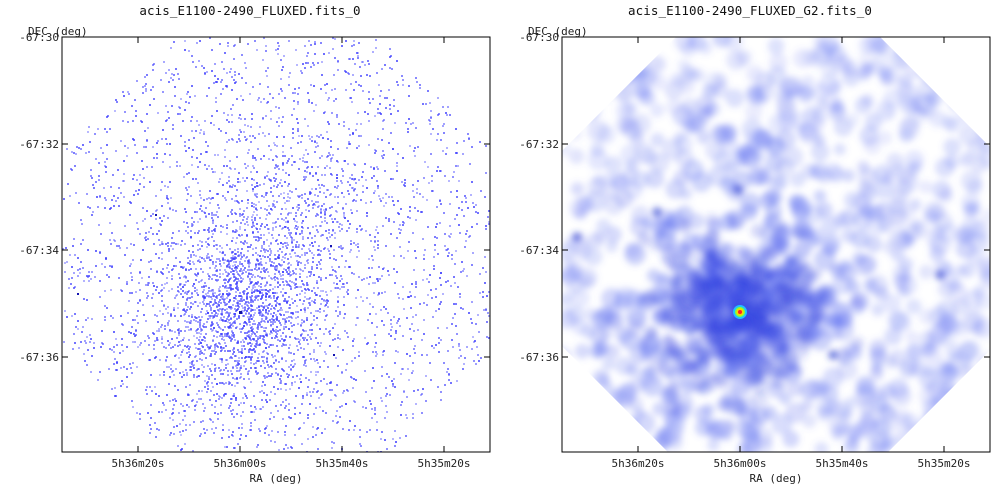  Describe the element at coordinates (250, 10) in the screenshot. I see `panel-title: acis_E1100-2490_FLUXED.fits_0` at that location.